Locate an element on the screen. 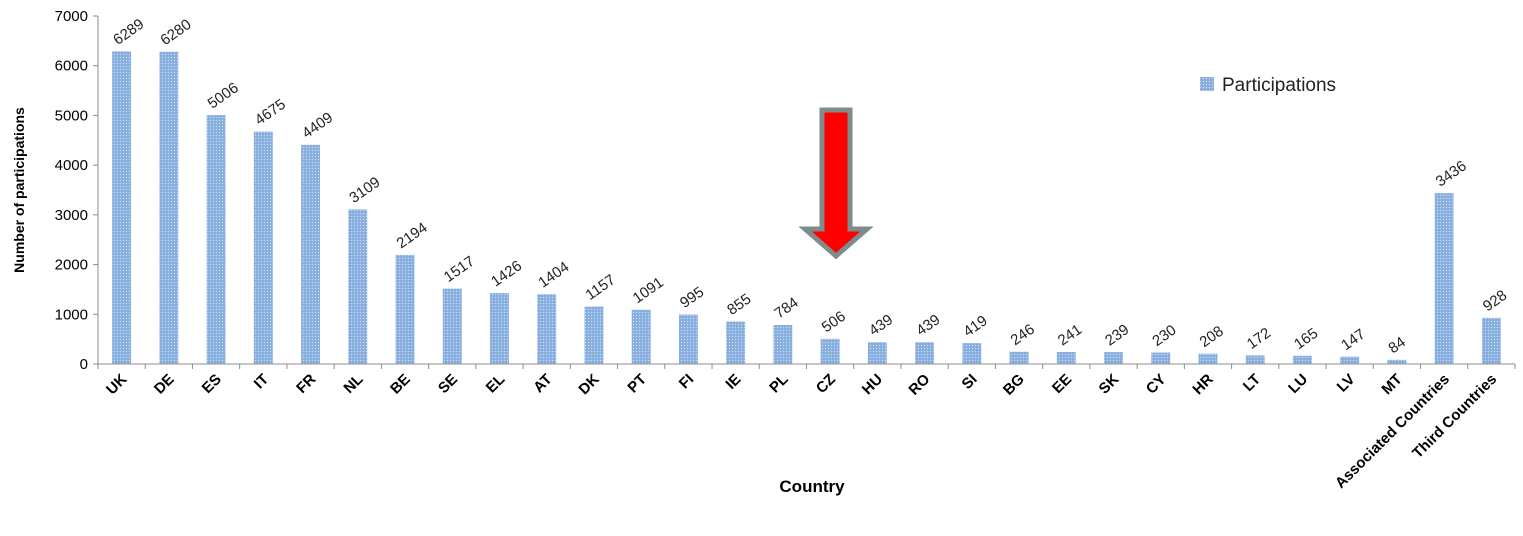  bar-bg is located at coordinates (1019, 357).